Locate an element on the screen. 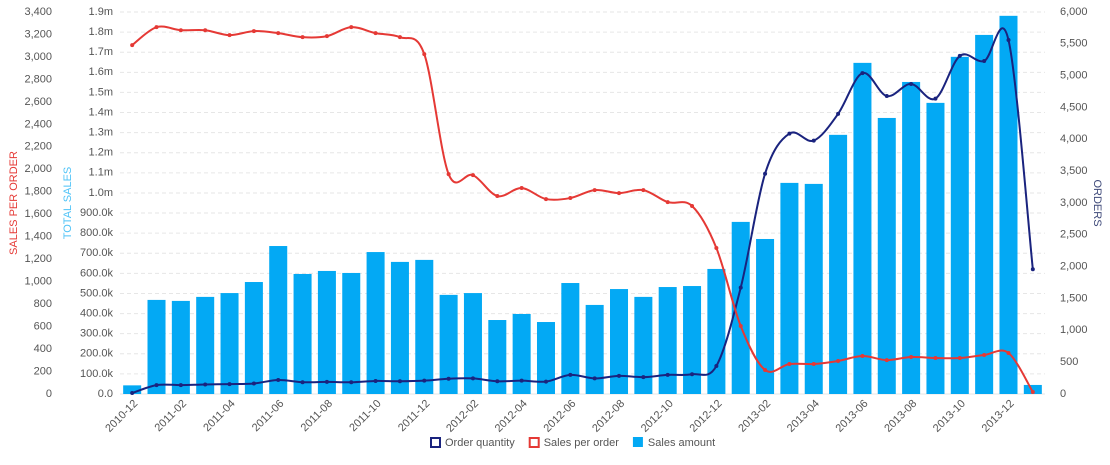 The width and height of the screenshot is (1110, 465). legend-item: Sales per order is located at coordinates (574, 443).